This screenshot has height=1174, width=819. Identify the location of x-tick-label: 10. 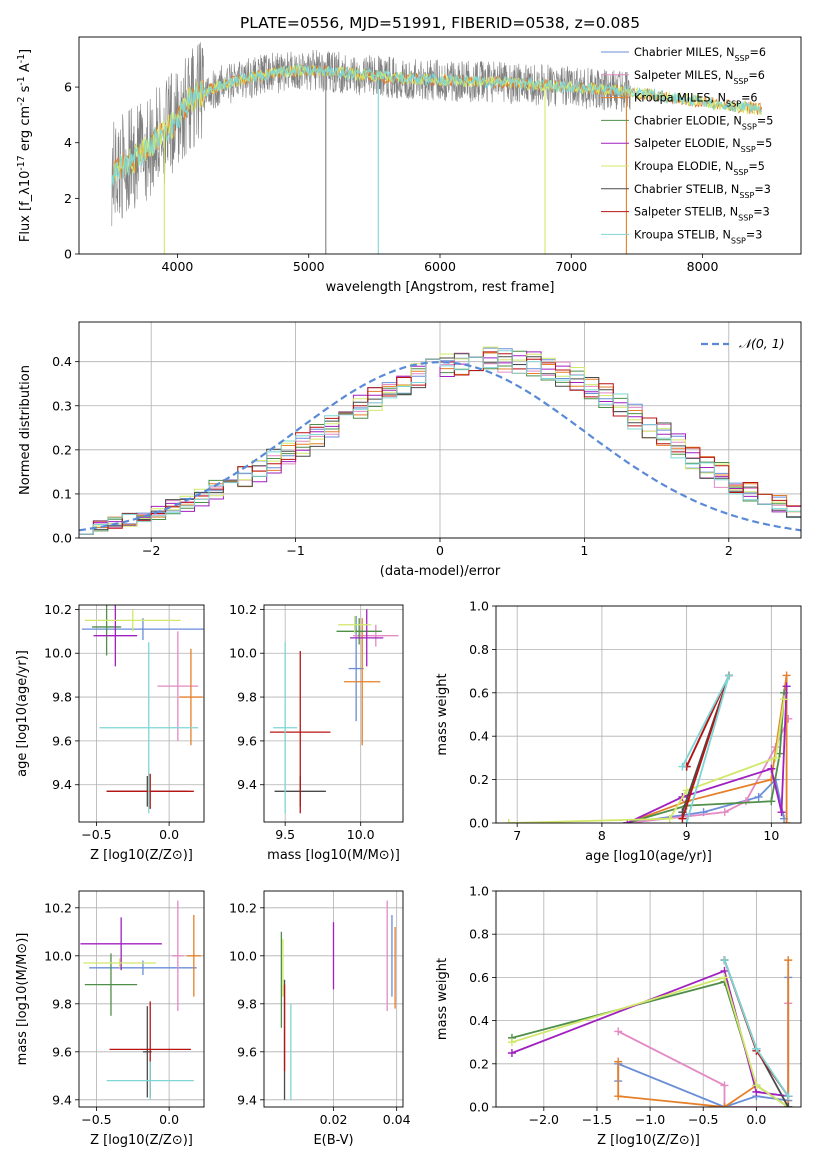
(771, 835).